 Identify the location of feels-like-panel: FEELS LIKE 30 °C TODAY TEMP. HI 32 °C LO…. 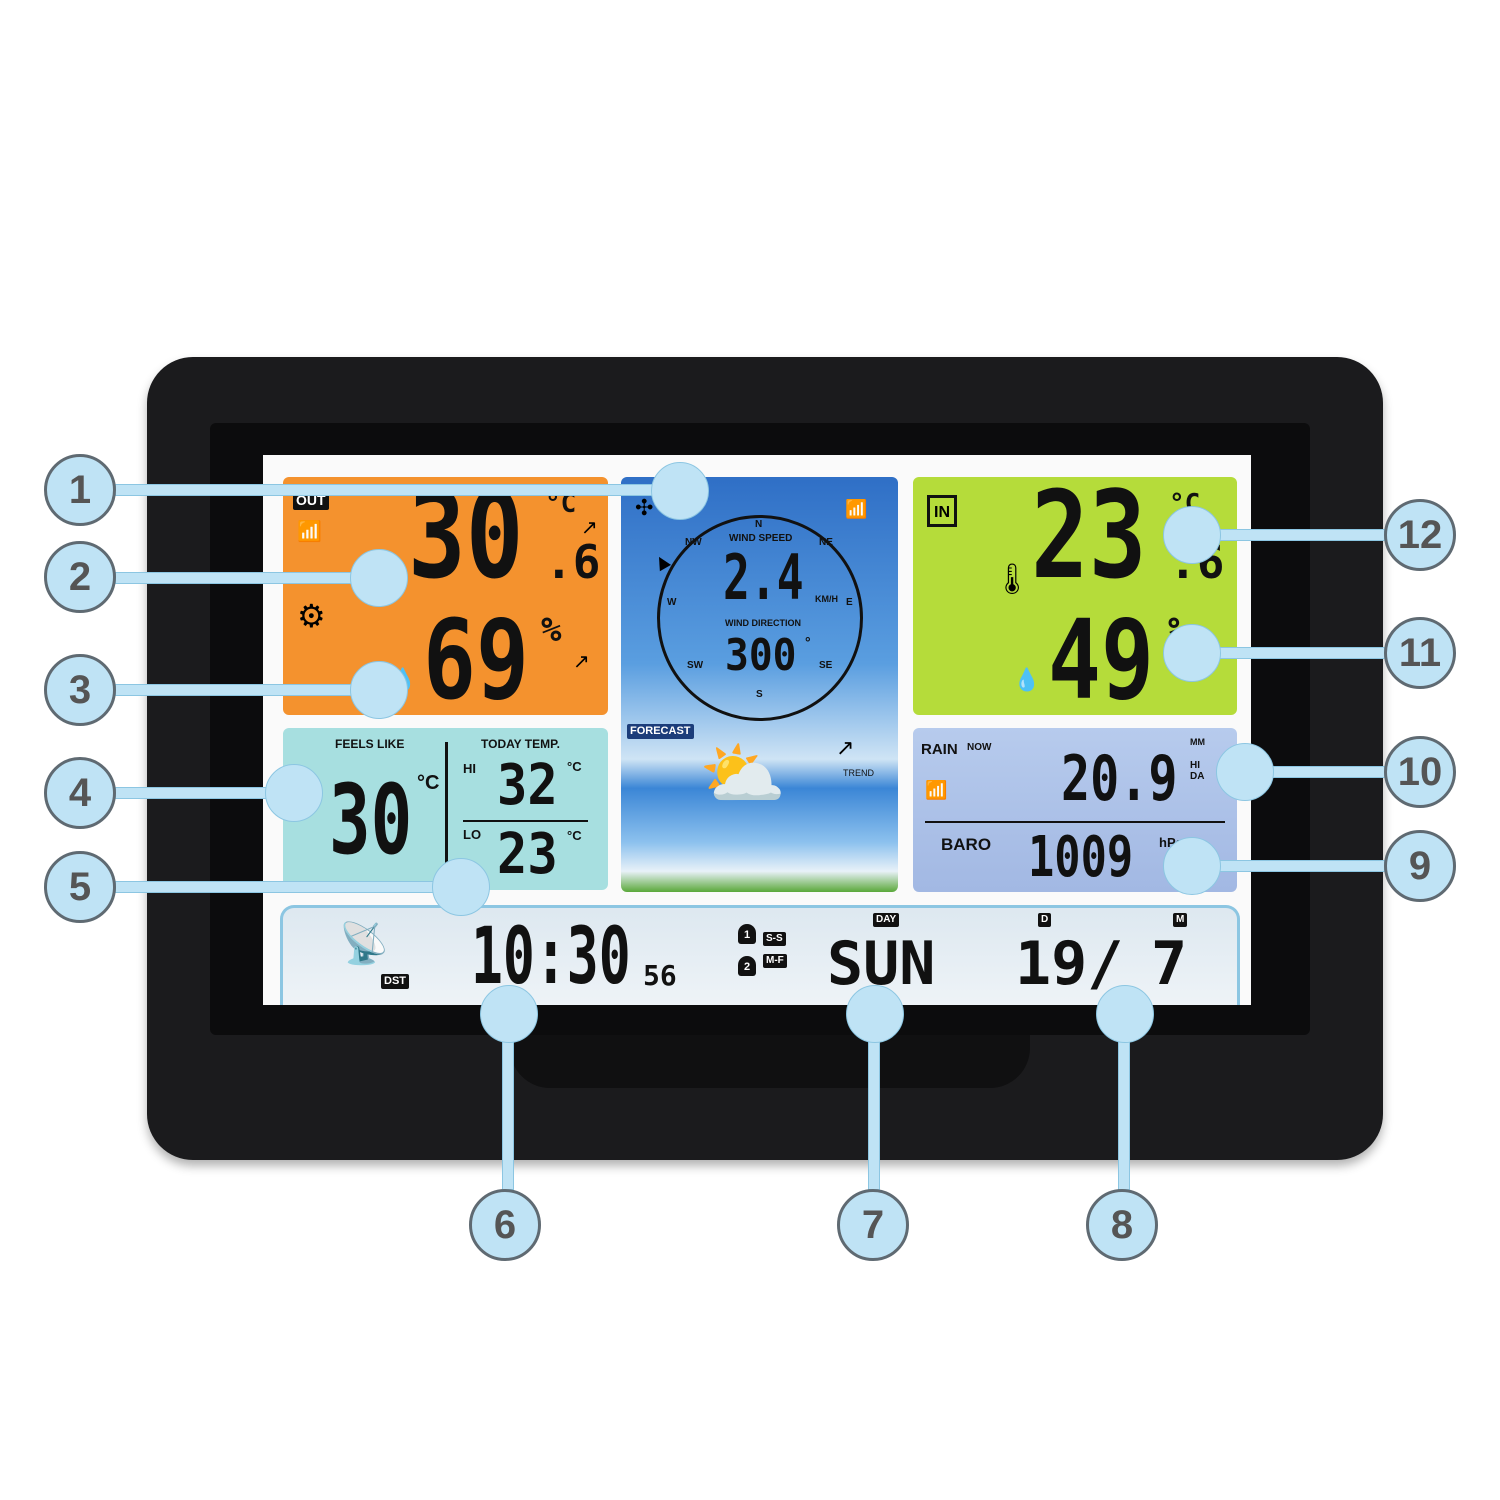
(445, 809).